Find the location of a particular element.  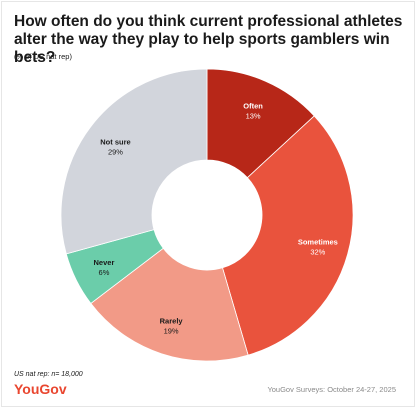

slice-rarely is located at coordinates (169, 304).